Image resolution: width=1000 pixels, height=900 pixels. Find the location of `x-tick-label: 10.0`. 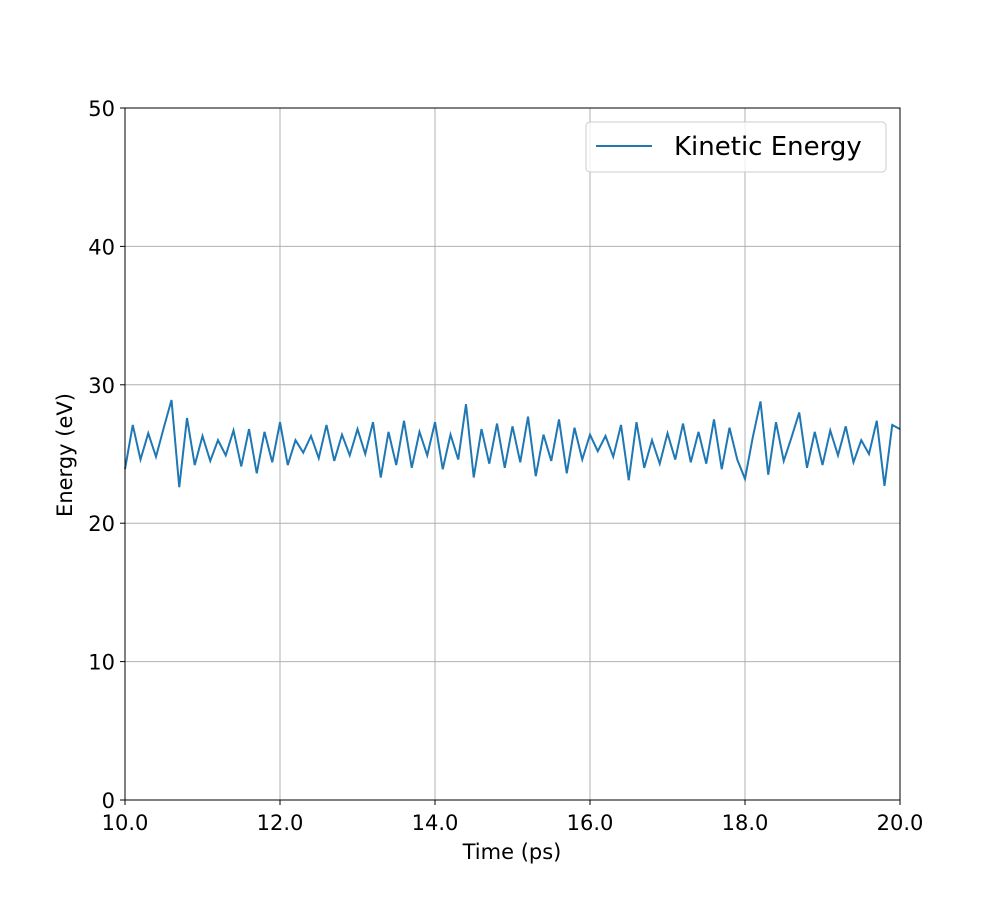

x-tick-label: 10.0 is located at coordinates (125, 823).